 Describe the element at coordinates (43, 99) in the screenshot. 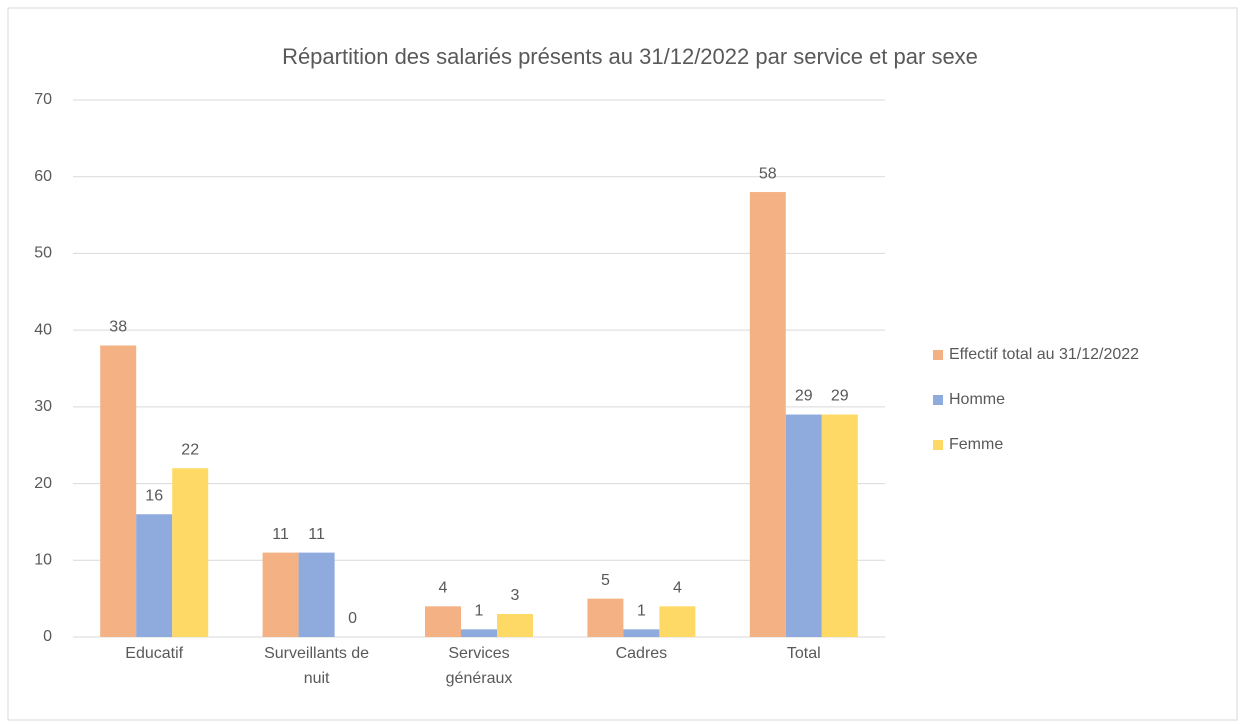

I see `y-tick-label: 70` at that location.